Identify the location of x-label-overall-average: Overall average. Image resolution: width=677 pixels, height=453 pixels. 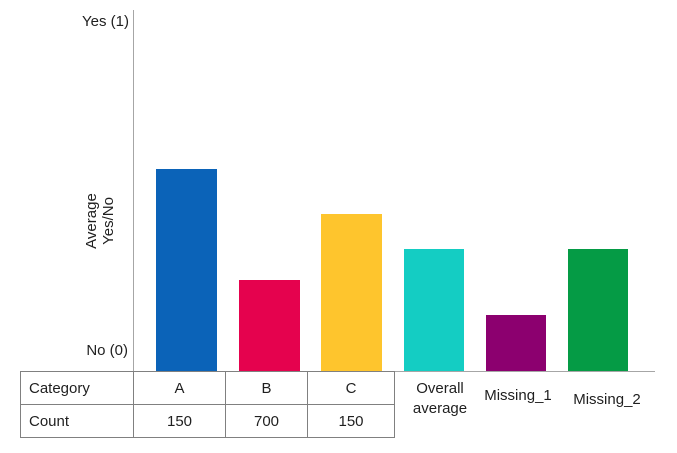
(440, 398).